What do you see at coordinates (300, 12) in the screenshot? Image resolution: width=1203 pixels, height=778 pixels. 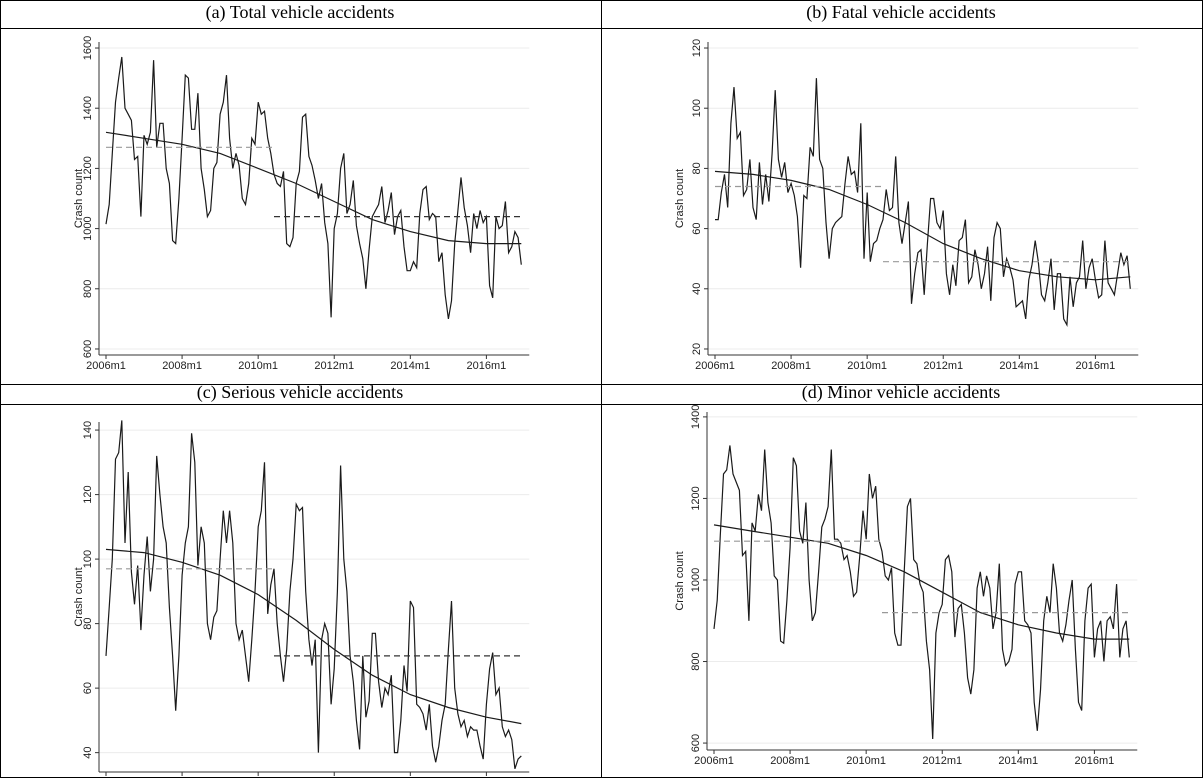 I see `panel-title: (a) Total vehicle accidents` at bounding box center [300, 12].